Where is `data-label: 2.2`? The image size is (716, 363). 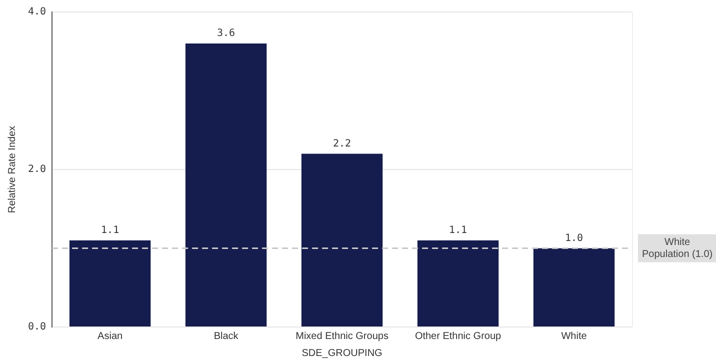
data-label: 2.2 is located at coordinates (342, 144).